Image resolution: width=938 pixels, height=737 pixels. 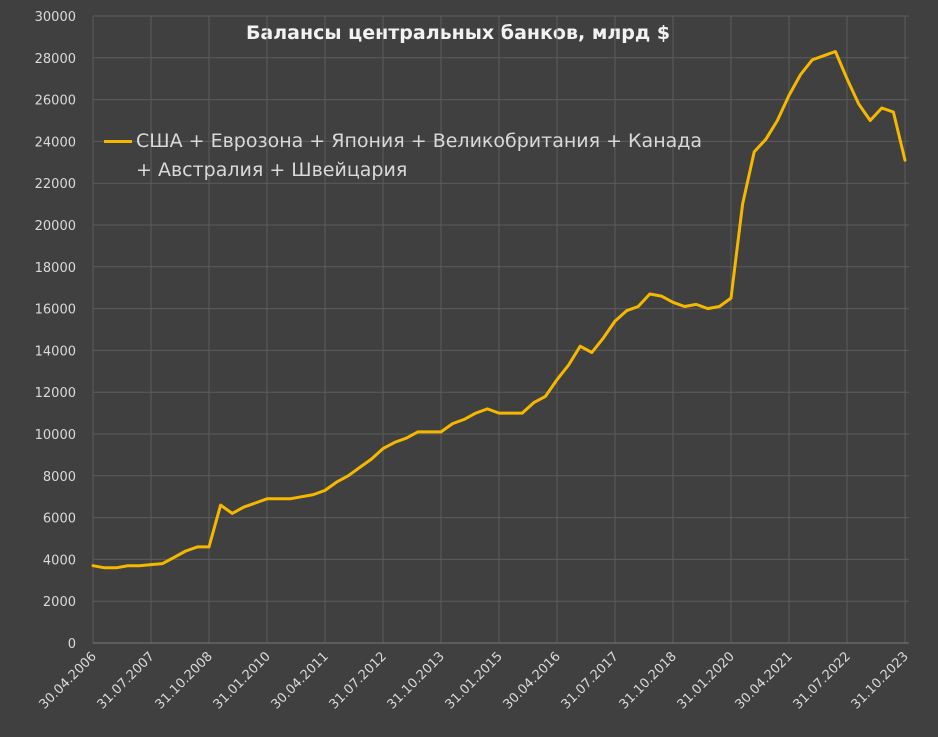 I want to click on x-tick-label: 30.04.2016, so click(x=532, y=680).